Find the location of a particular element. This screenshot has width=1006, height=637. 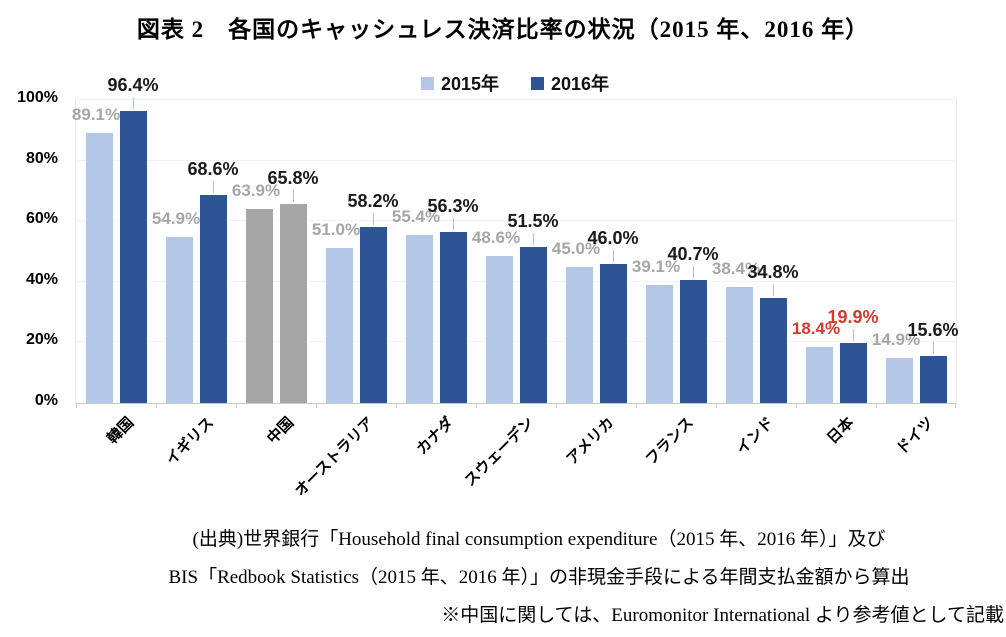

x-label-text-3: オーストラリア is located at coordinates (334, 457).